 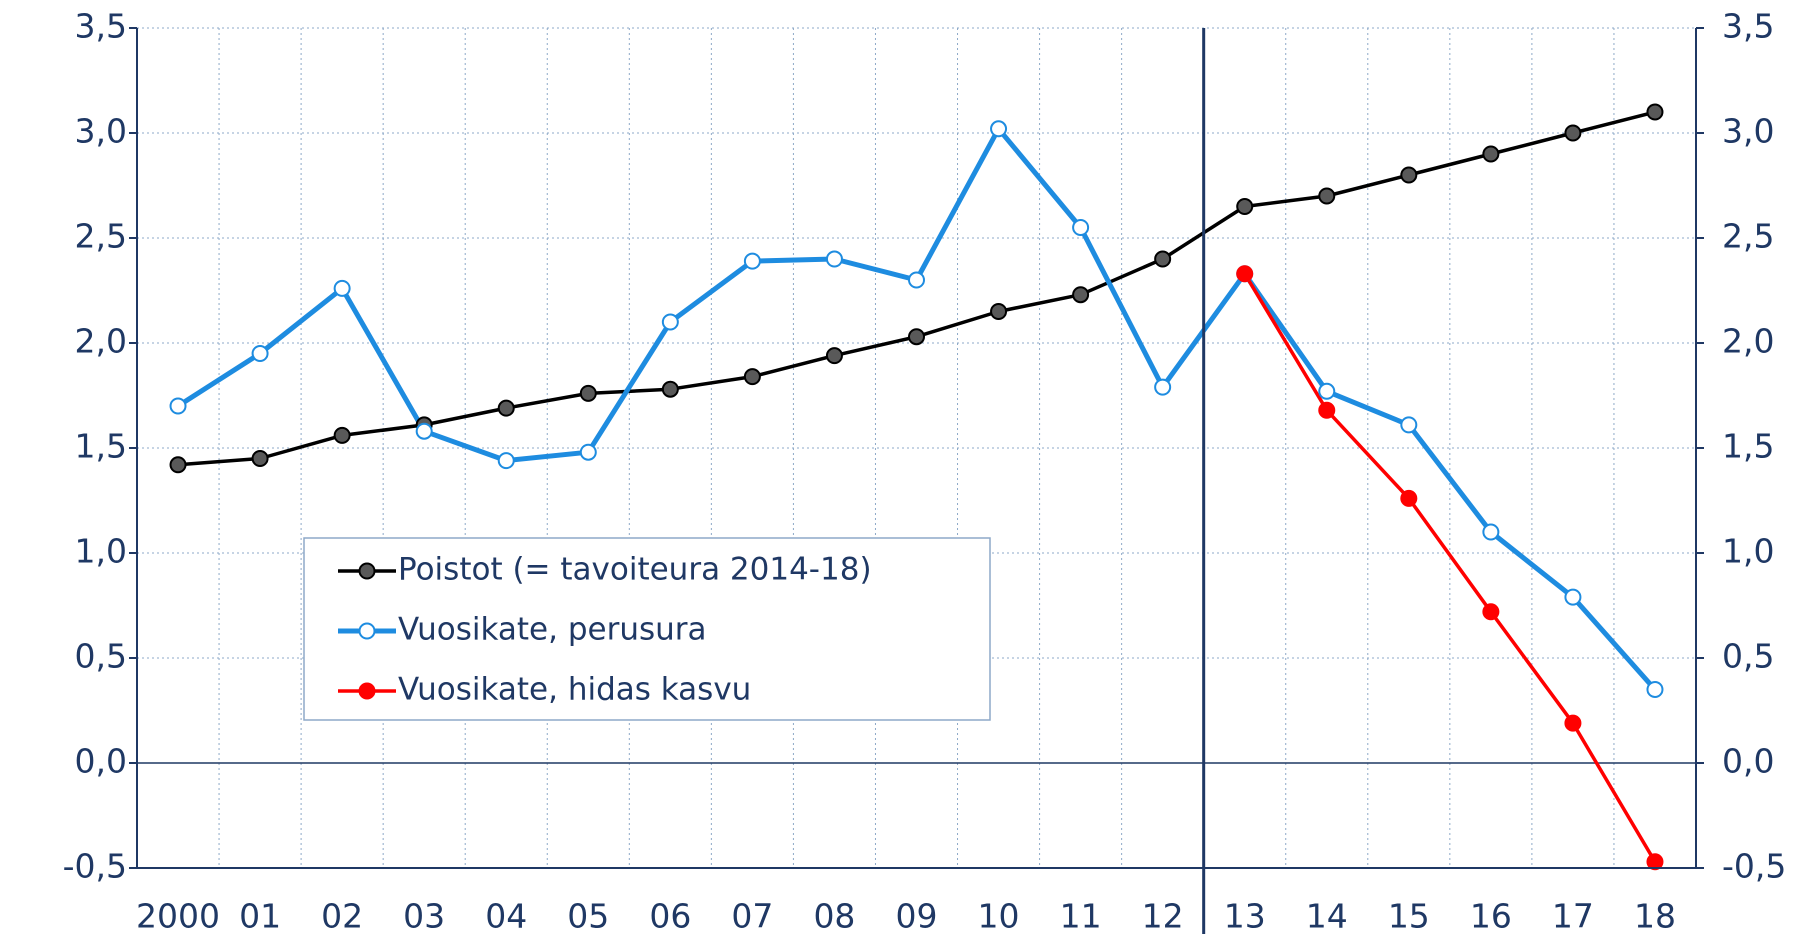 What do you see at coordinates (999, 915) in the screenshot?
I see `x-tick-label: 10` at bounding box center [999, 915].